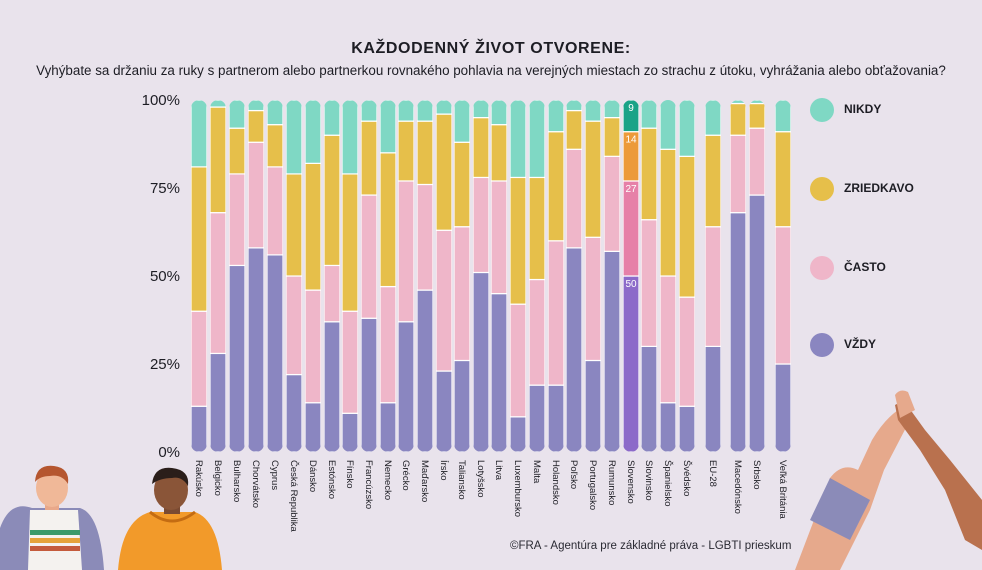 This screenshot has width=982, height=570. I want to click on x-tick-label: Litva, so click(498, 470).